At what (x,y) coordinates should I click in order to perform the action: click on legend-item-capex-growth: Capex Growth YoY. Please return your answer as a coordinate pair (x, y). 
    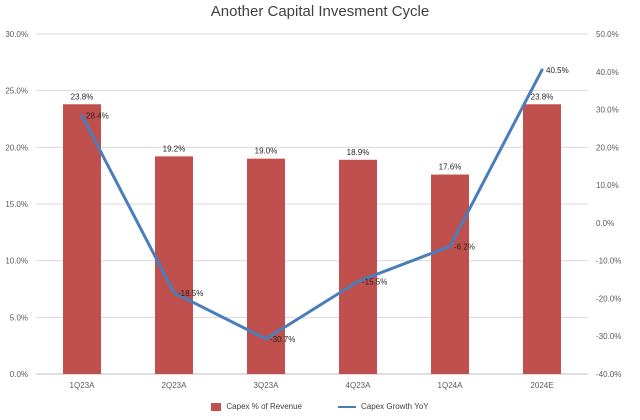
    Looking at the image, I should click on (383, 406).